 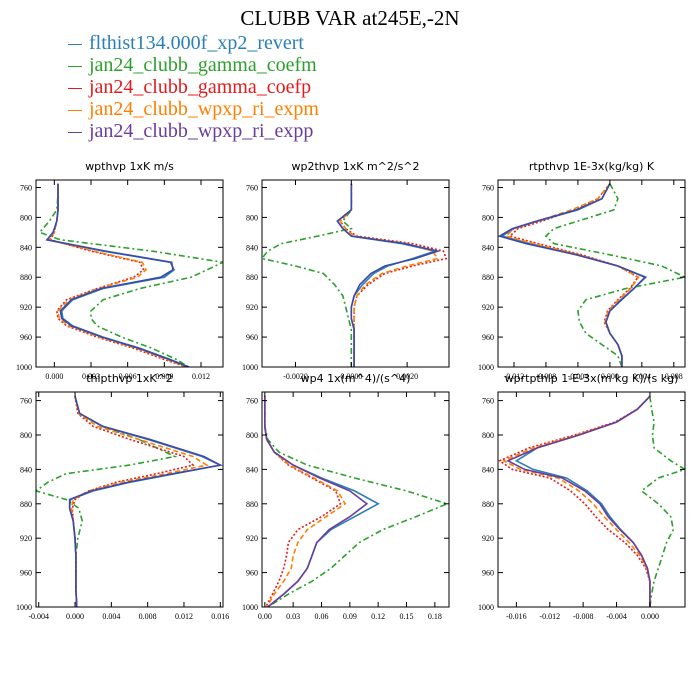 I want to click on legend-label: jan24_clubb_wpxp_ri_expm, so click(x=204, y=109).